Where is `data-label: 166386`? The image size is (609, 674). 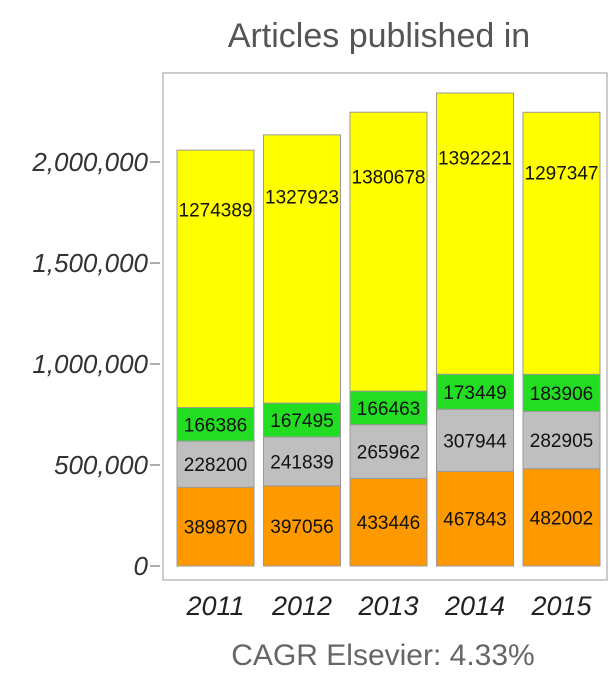
data-label: 166386 is located at coordinates (215, 425).